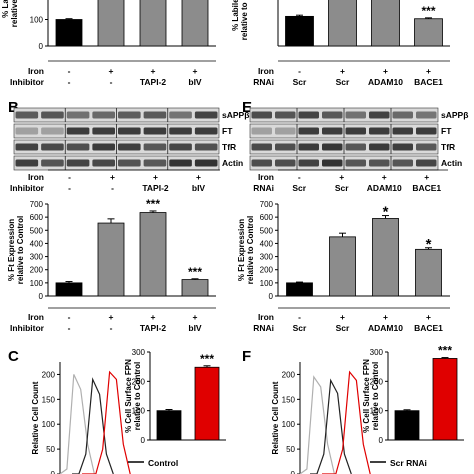 The image size is (474, 474). I want to click on condition-value-D-1-1: Scr, so click(343, 82).